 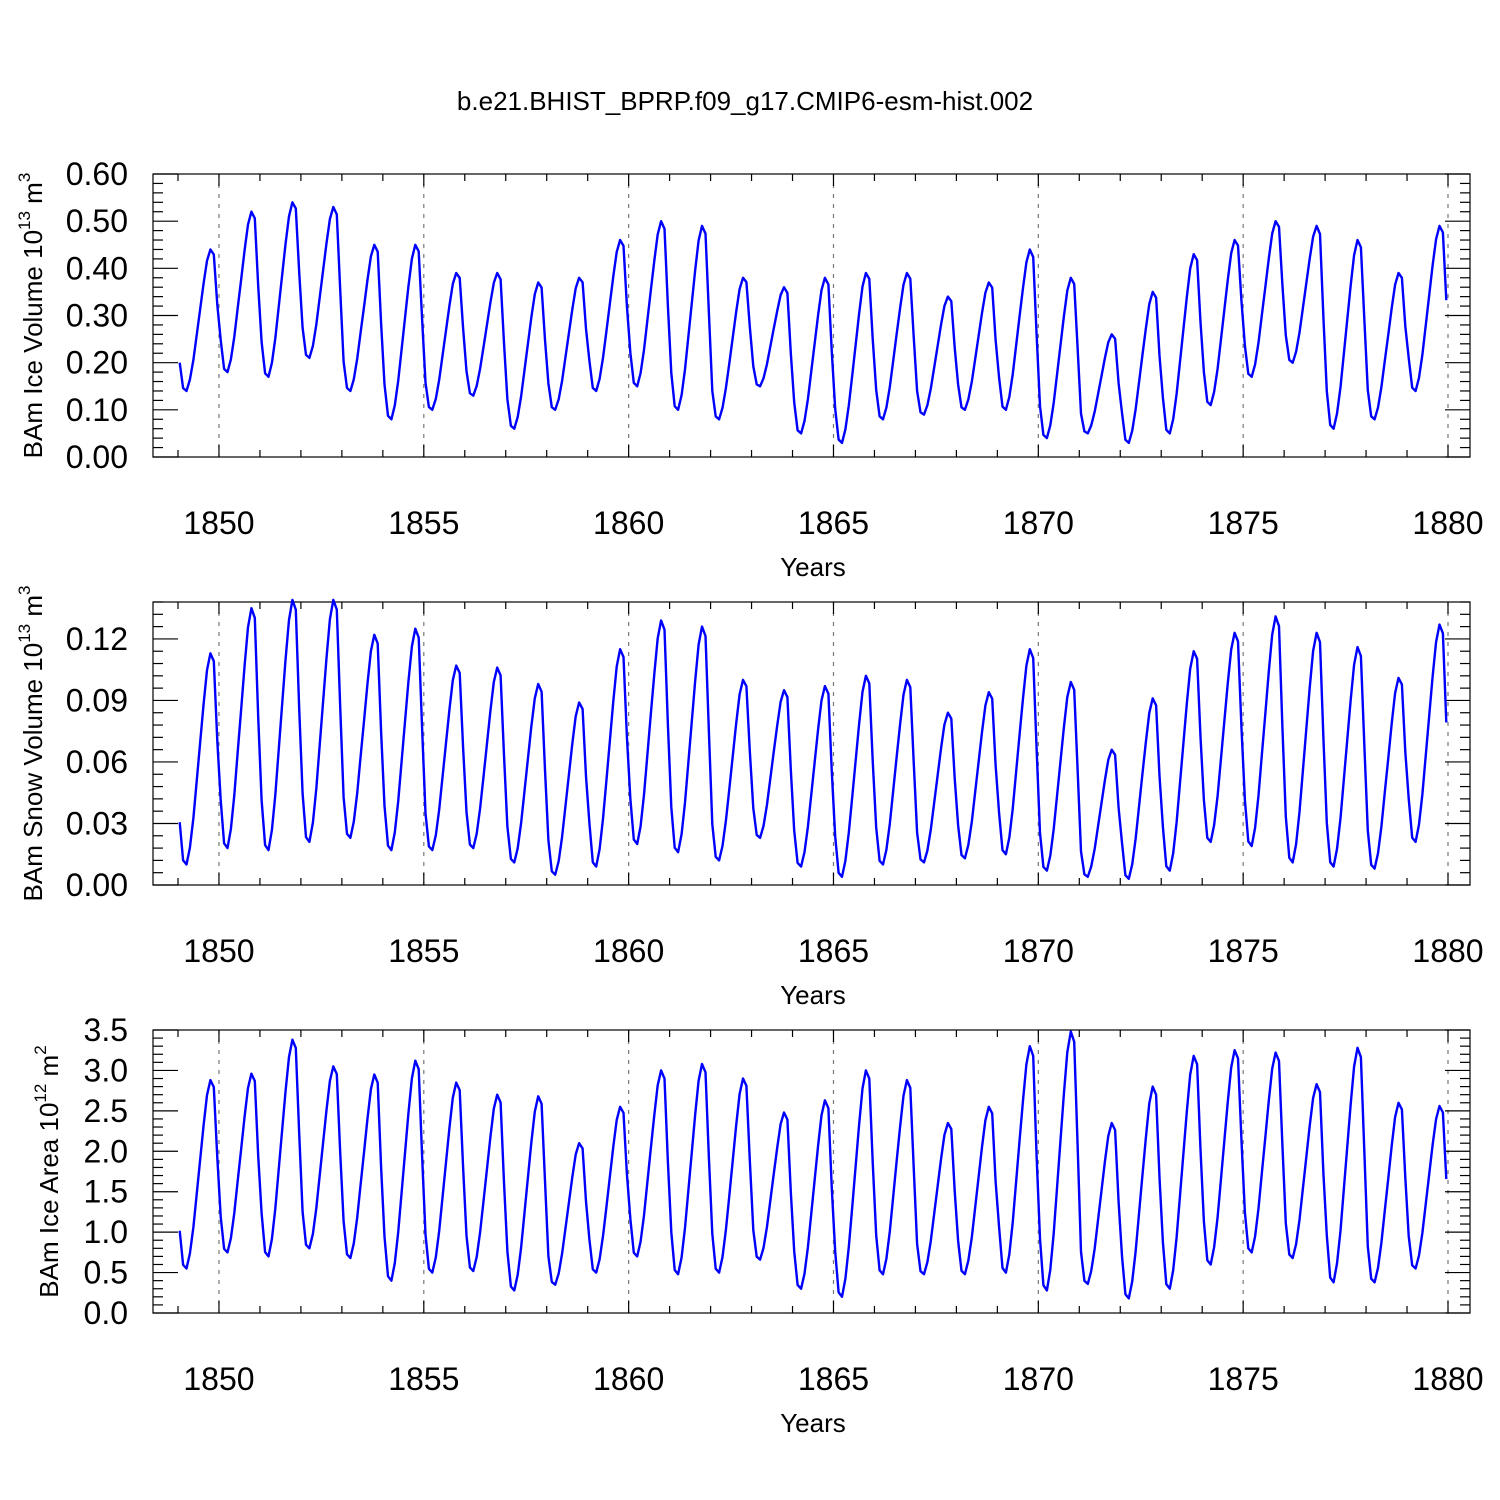 What do you see at coordinates (97, 316) in the screenshot?
I see `y-tick-label: 0.30` at bounding box center [97, 316].